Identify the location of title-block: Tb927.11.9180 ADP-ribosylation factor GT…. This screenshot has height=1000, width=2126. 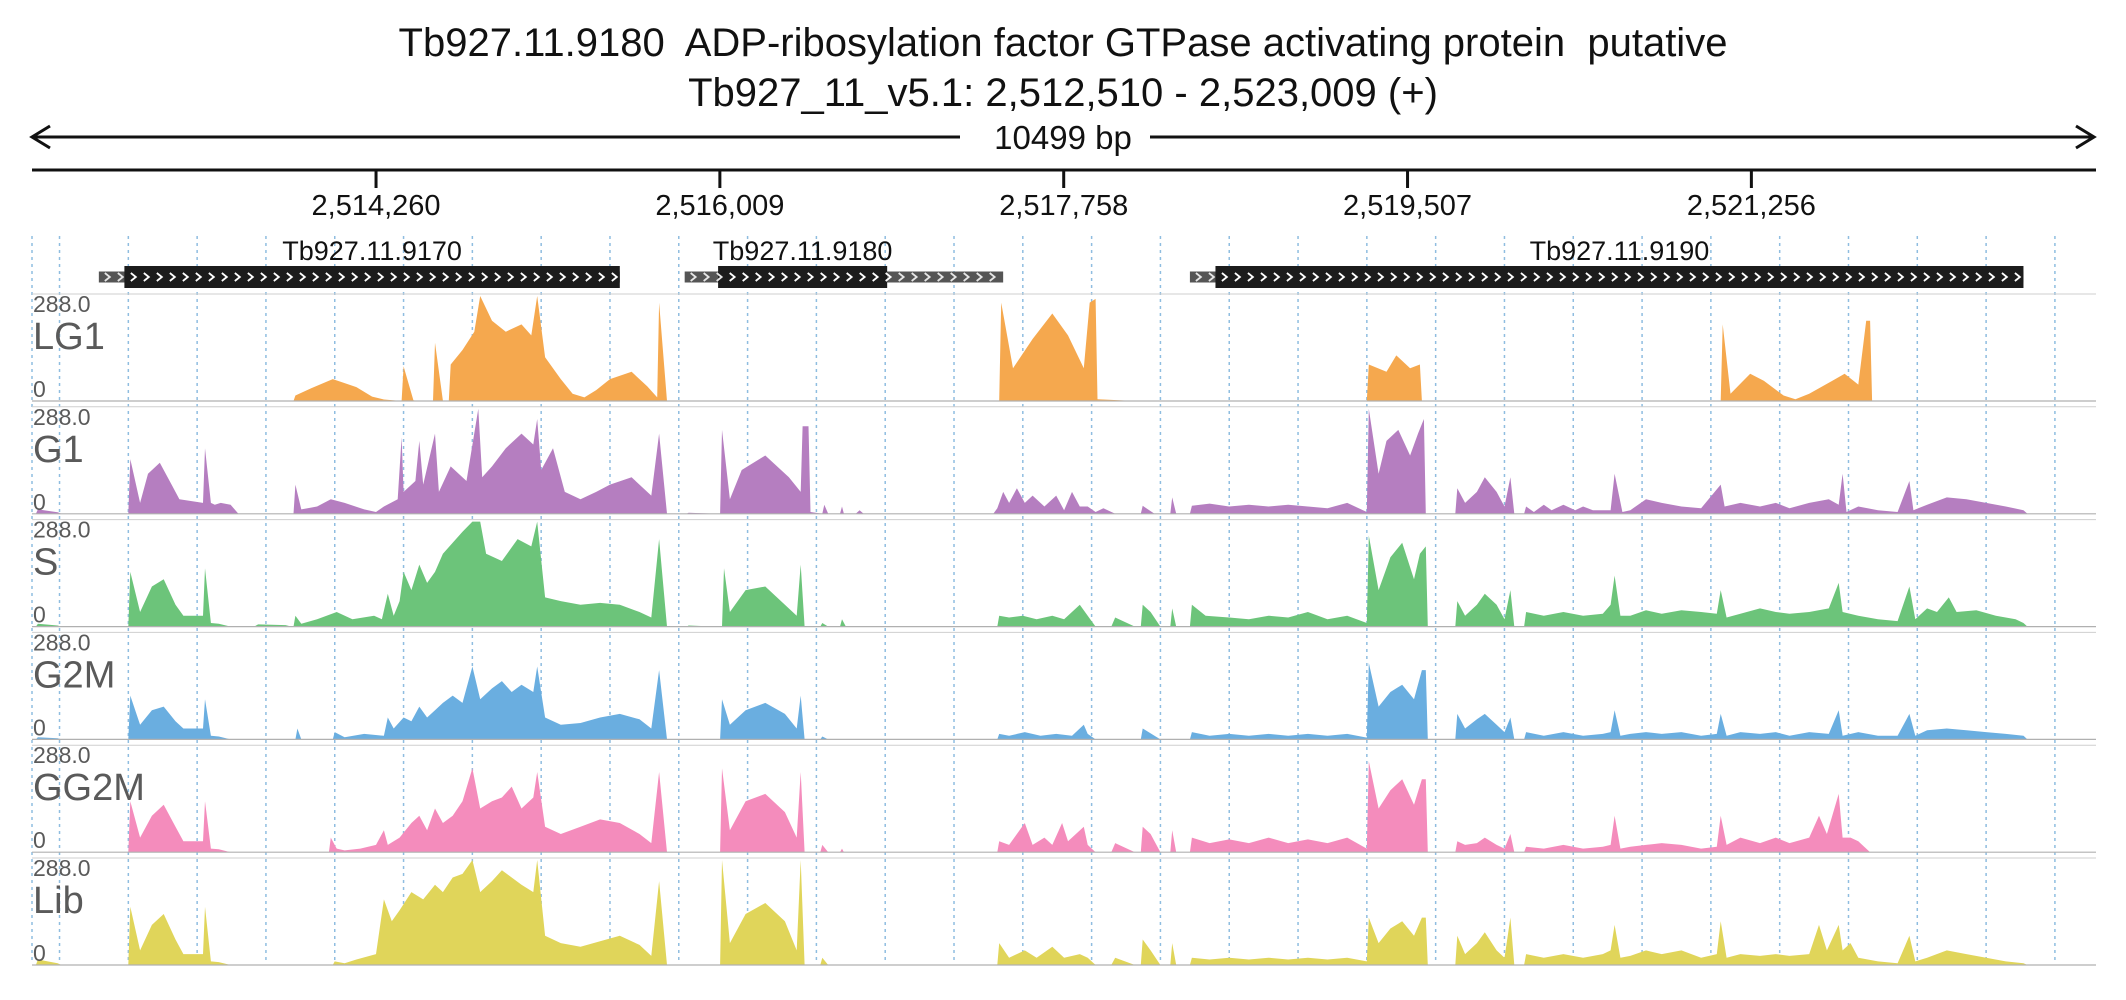
(1063, 68).